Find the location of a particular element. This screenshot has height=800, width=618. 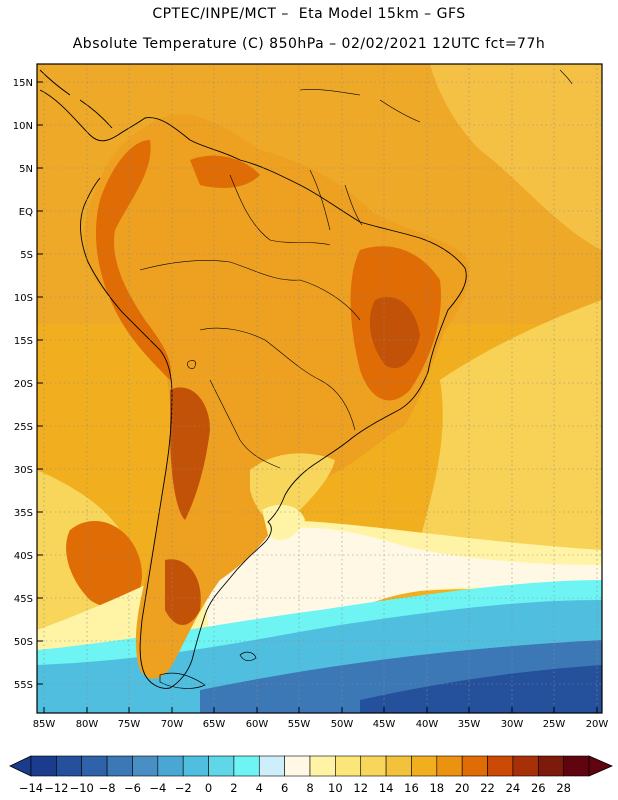

colorbar-label: 24 is located at coordinates (513, 788).